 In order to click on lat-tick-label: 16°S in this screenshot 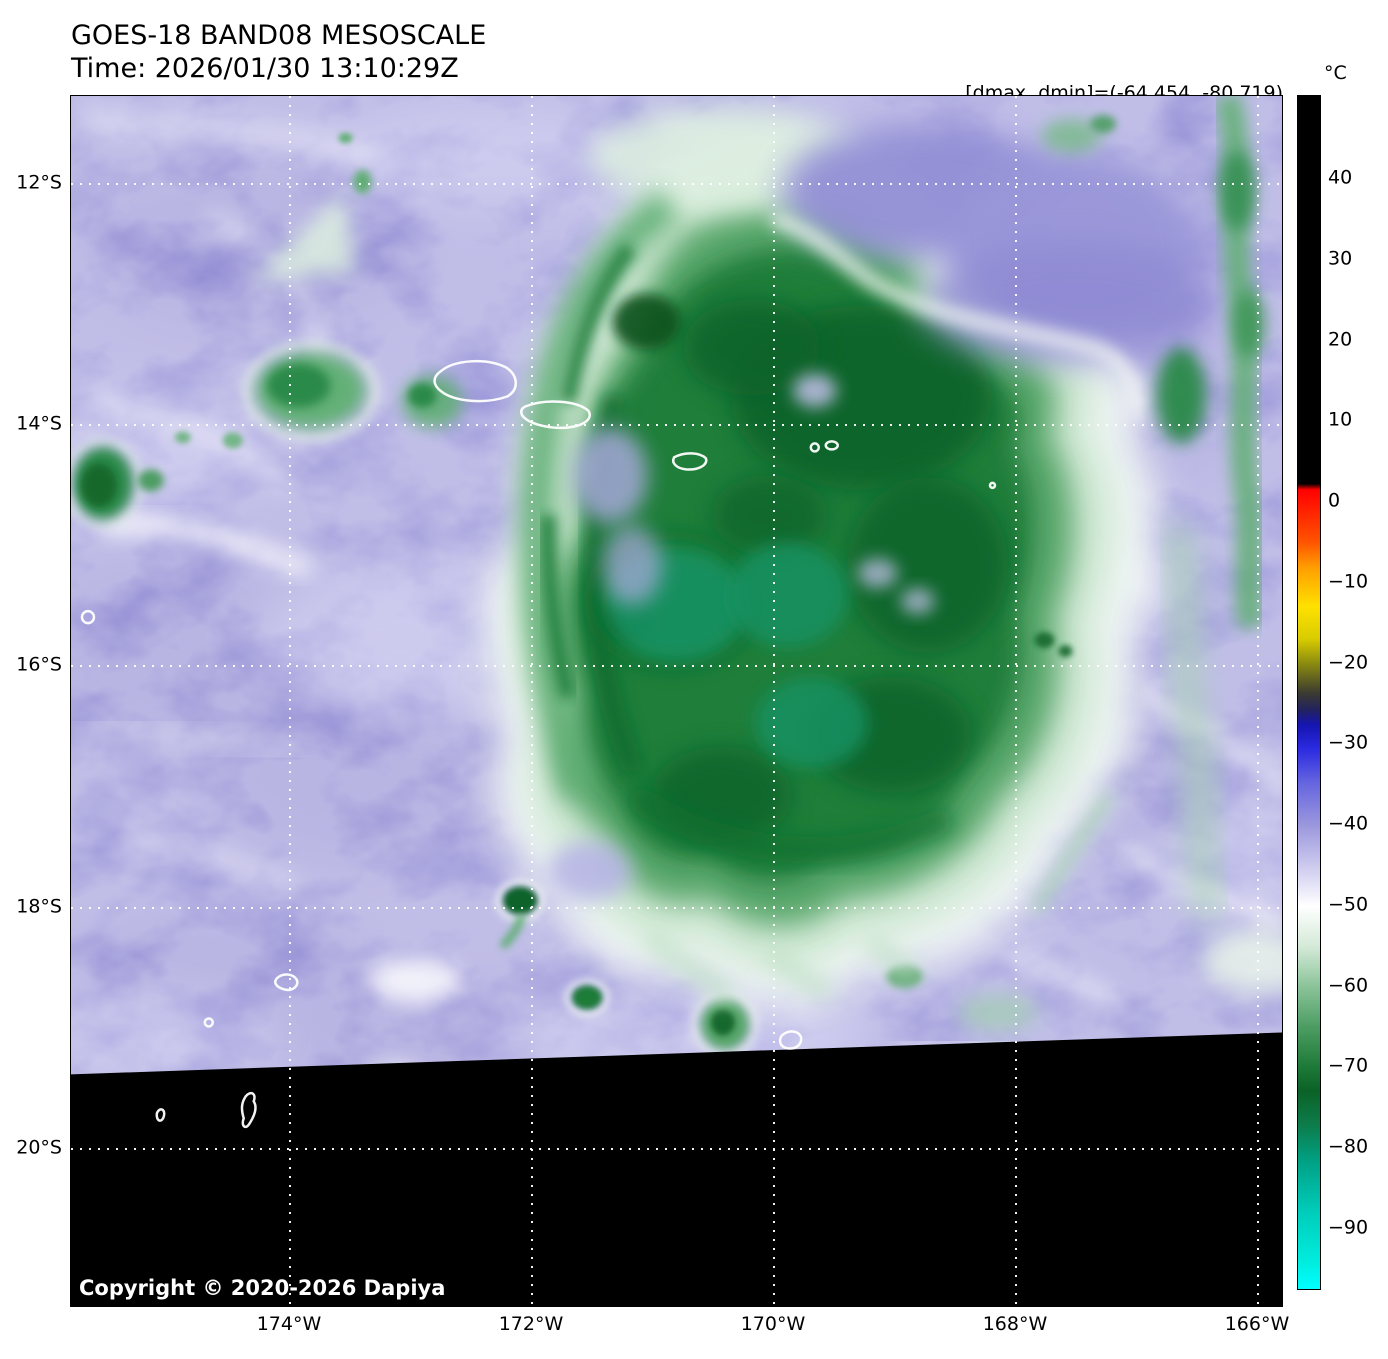, I will do `click(39, 664)`.